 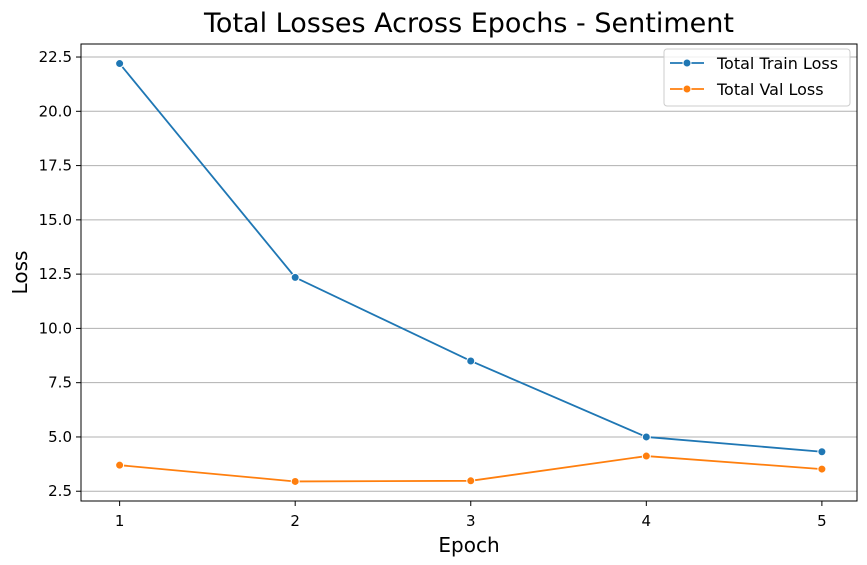 What do you see at coordinates (60, 491) in the screenshot?
I see `y-tick-label: 2.5` at bounding box center [60, 491].